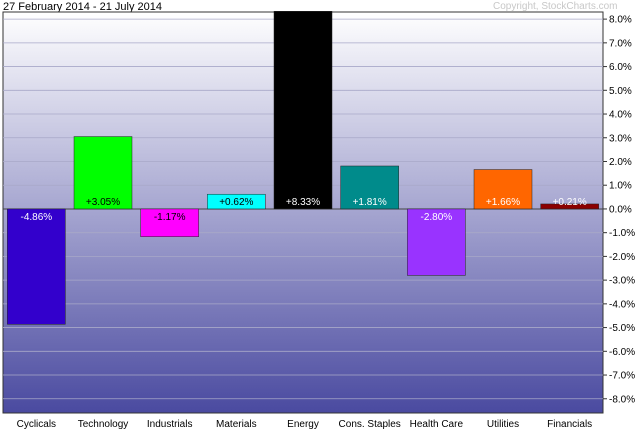  I want to click on x-category-label: Financials, so click(569, 424).